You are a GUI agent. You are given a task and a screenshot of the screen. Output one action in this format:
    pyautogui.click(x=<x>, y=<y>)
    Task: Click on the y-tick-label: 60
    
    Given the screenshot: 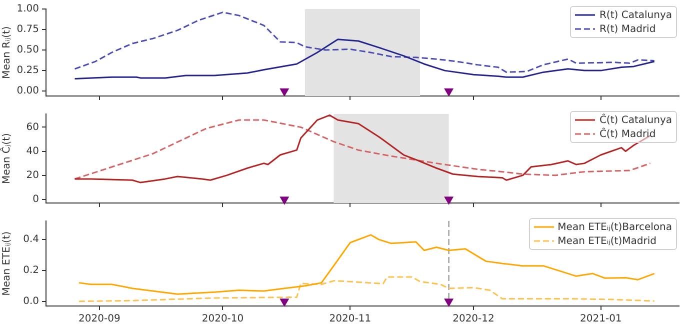 What is the action you would take?
    pyautogui.click(x=32, y=127)
    